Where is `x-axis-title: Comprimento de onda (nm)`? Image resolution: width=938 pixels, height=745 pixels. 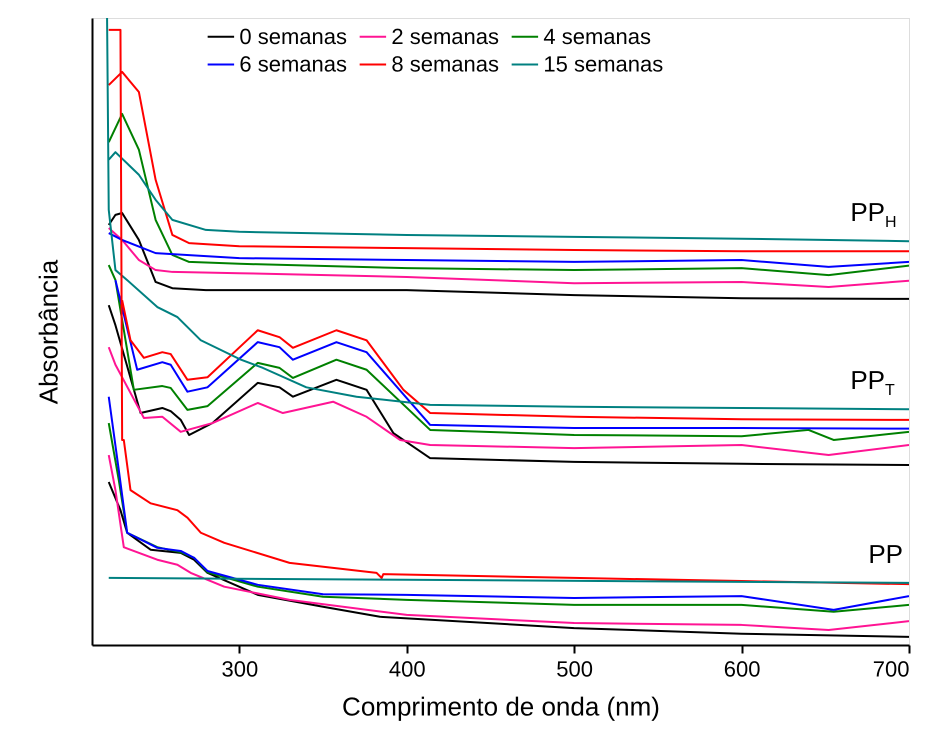 x-axis-title: Comprimento de onda (nm) is located at coordinates (501, 707).